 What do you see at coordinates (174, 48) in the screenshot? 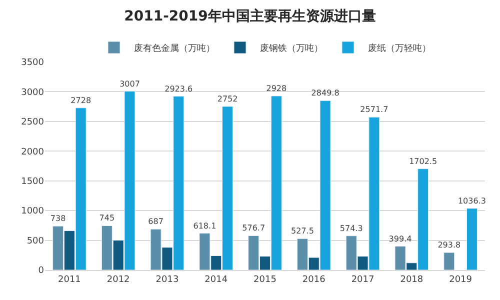
I see `legend-label: 废有色金属（万吨）` at bounding box center [174, 48].